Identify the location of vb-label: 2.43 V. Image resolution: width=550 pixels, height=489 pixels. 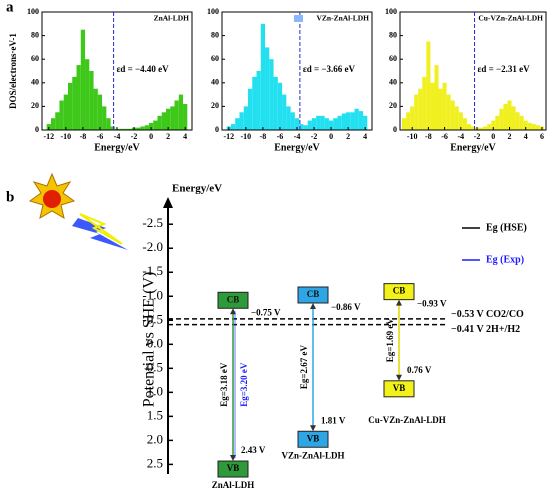
(253, 450).